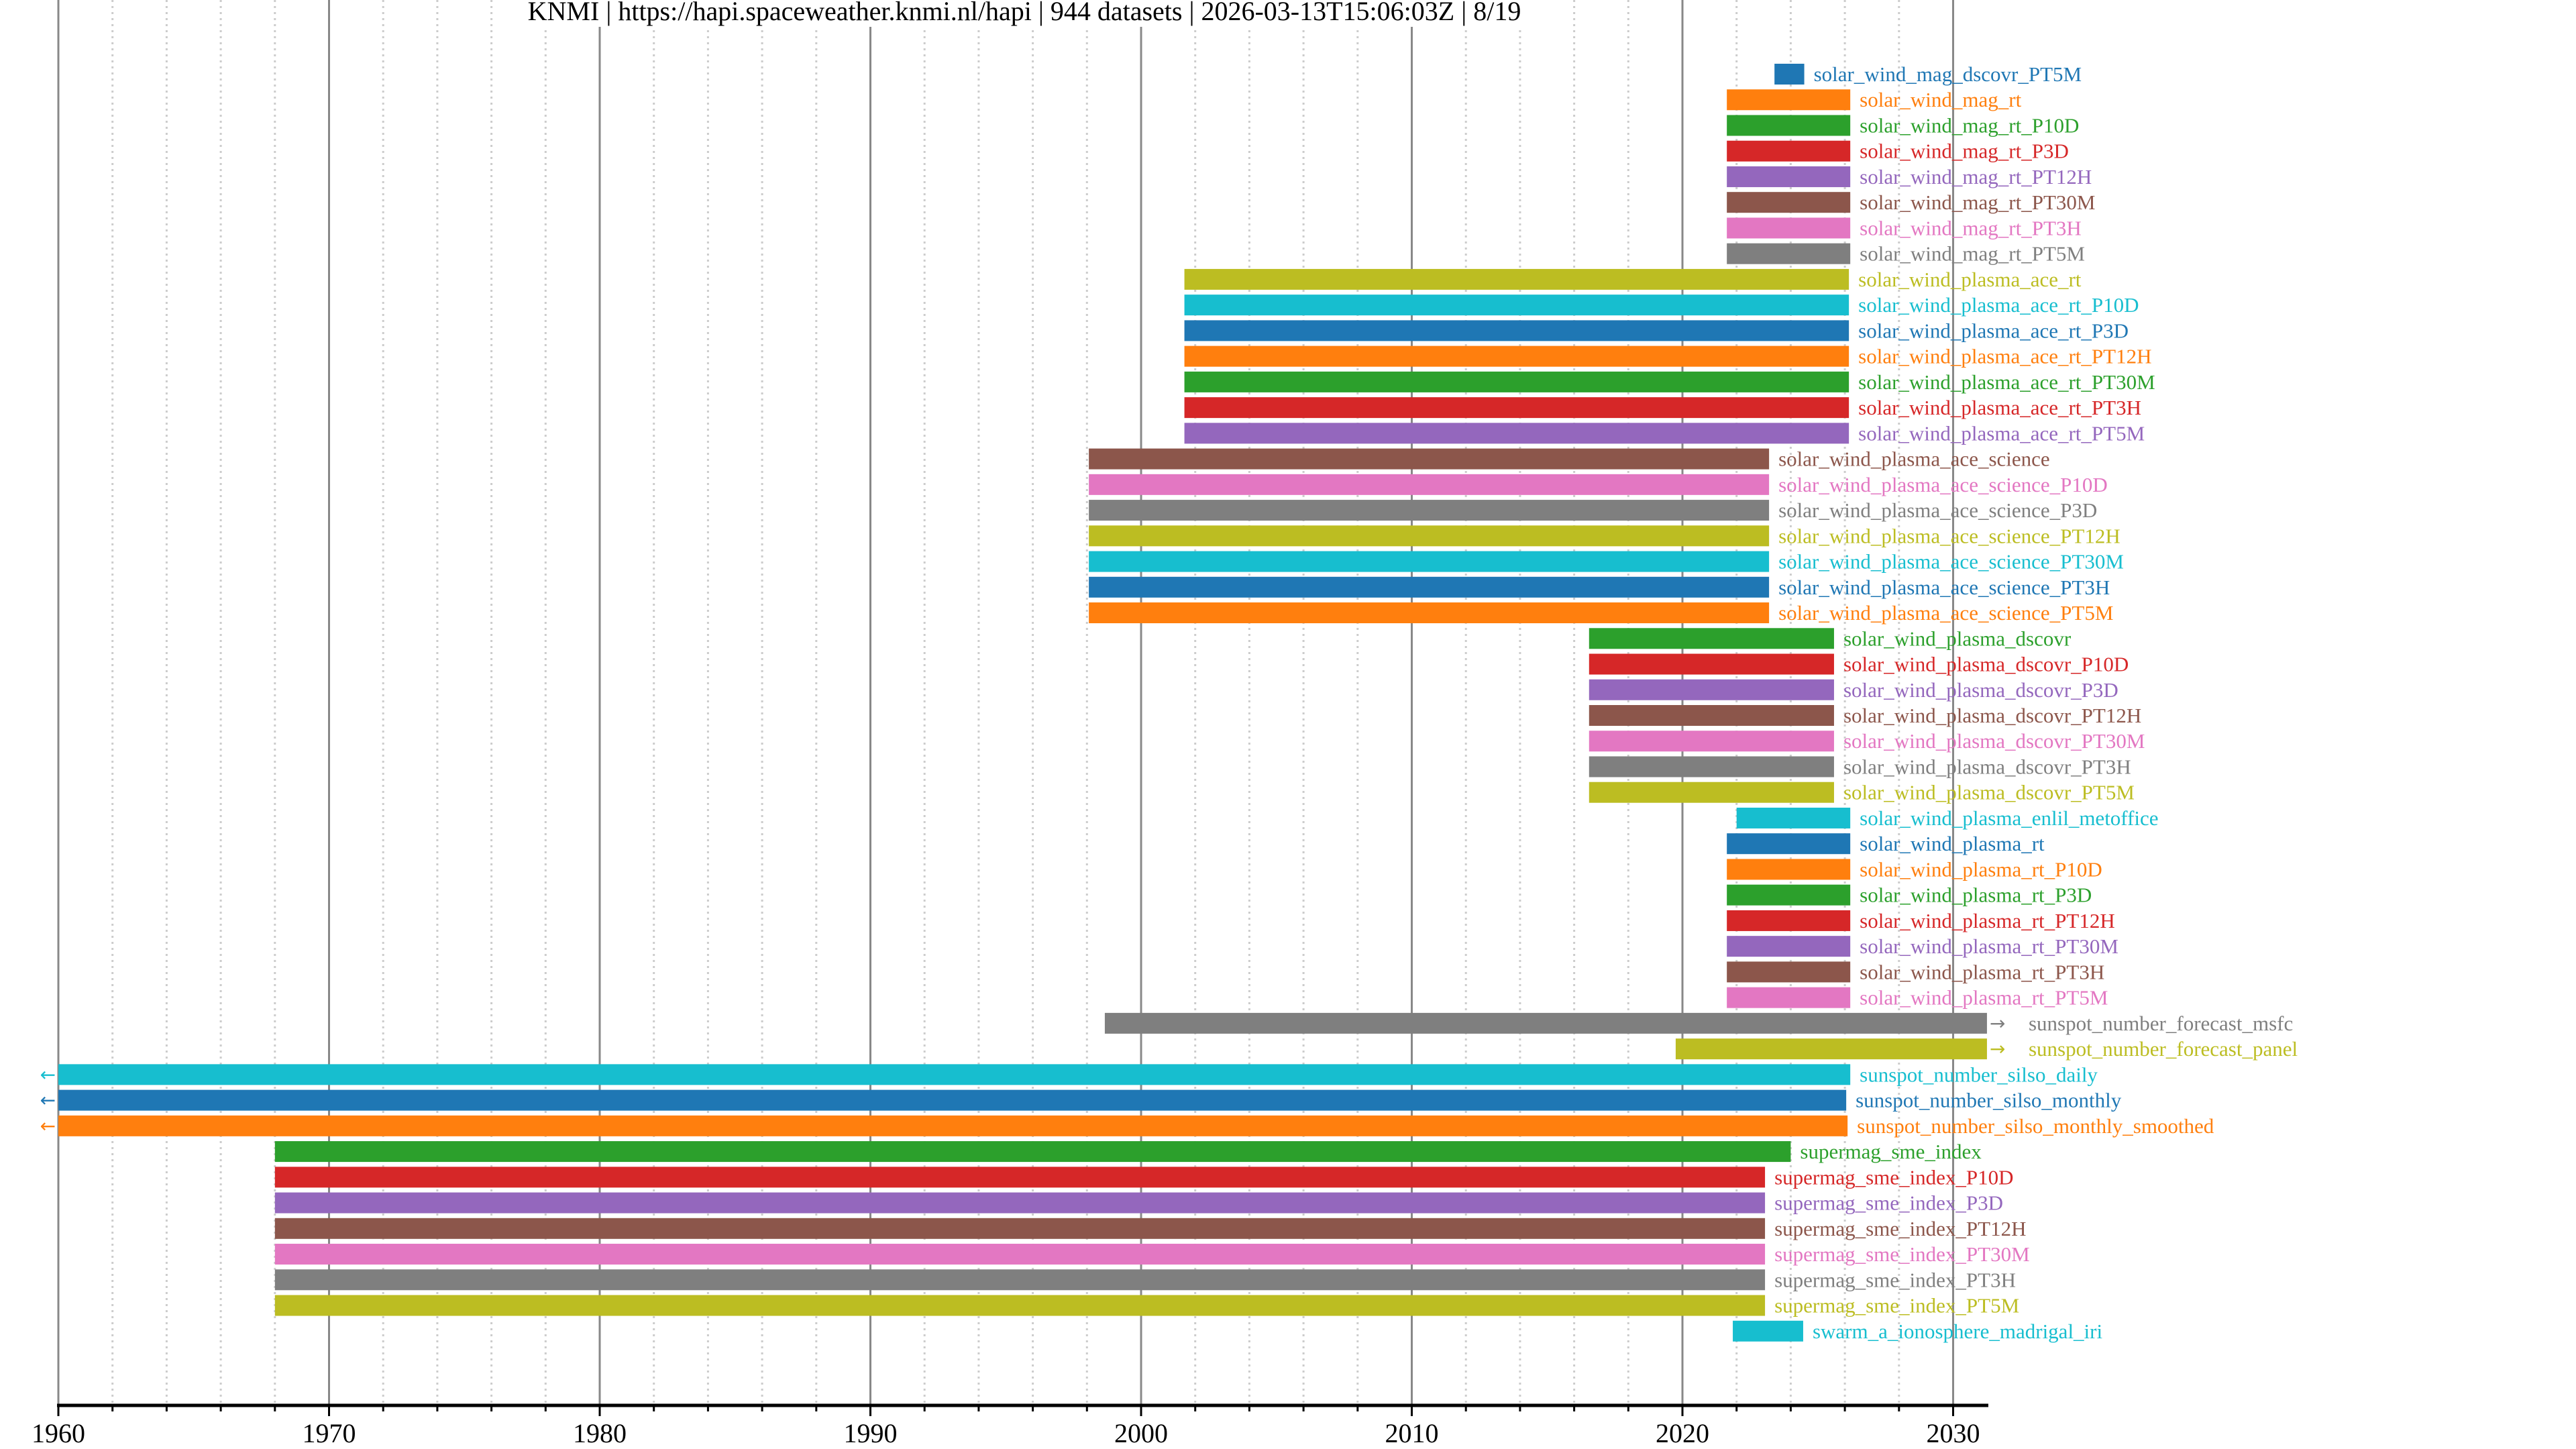 The height and width of the screenshot is (1449, 2576). What do you see at coordinates (1992, 715) in the screenshot?
I see `dataset-label: solar_wind_plasma_dscovr_PT12H` at bounding box center [1992, 715].